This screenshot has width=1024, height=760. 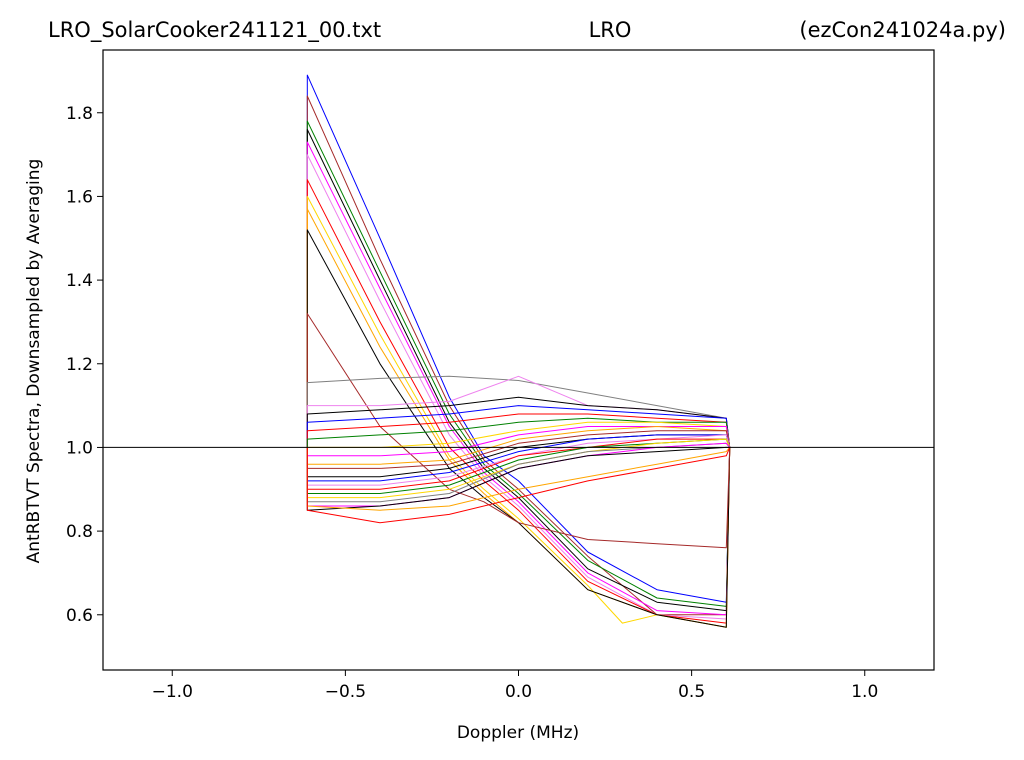 What do you see at coordinates (345, 692) in the screenshot?
I see `x-tick-label: −0.5` at bounding box center [345, 692].